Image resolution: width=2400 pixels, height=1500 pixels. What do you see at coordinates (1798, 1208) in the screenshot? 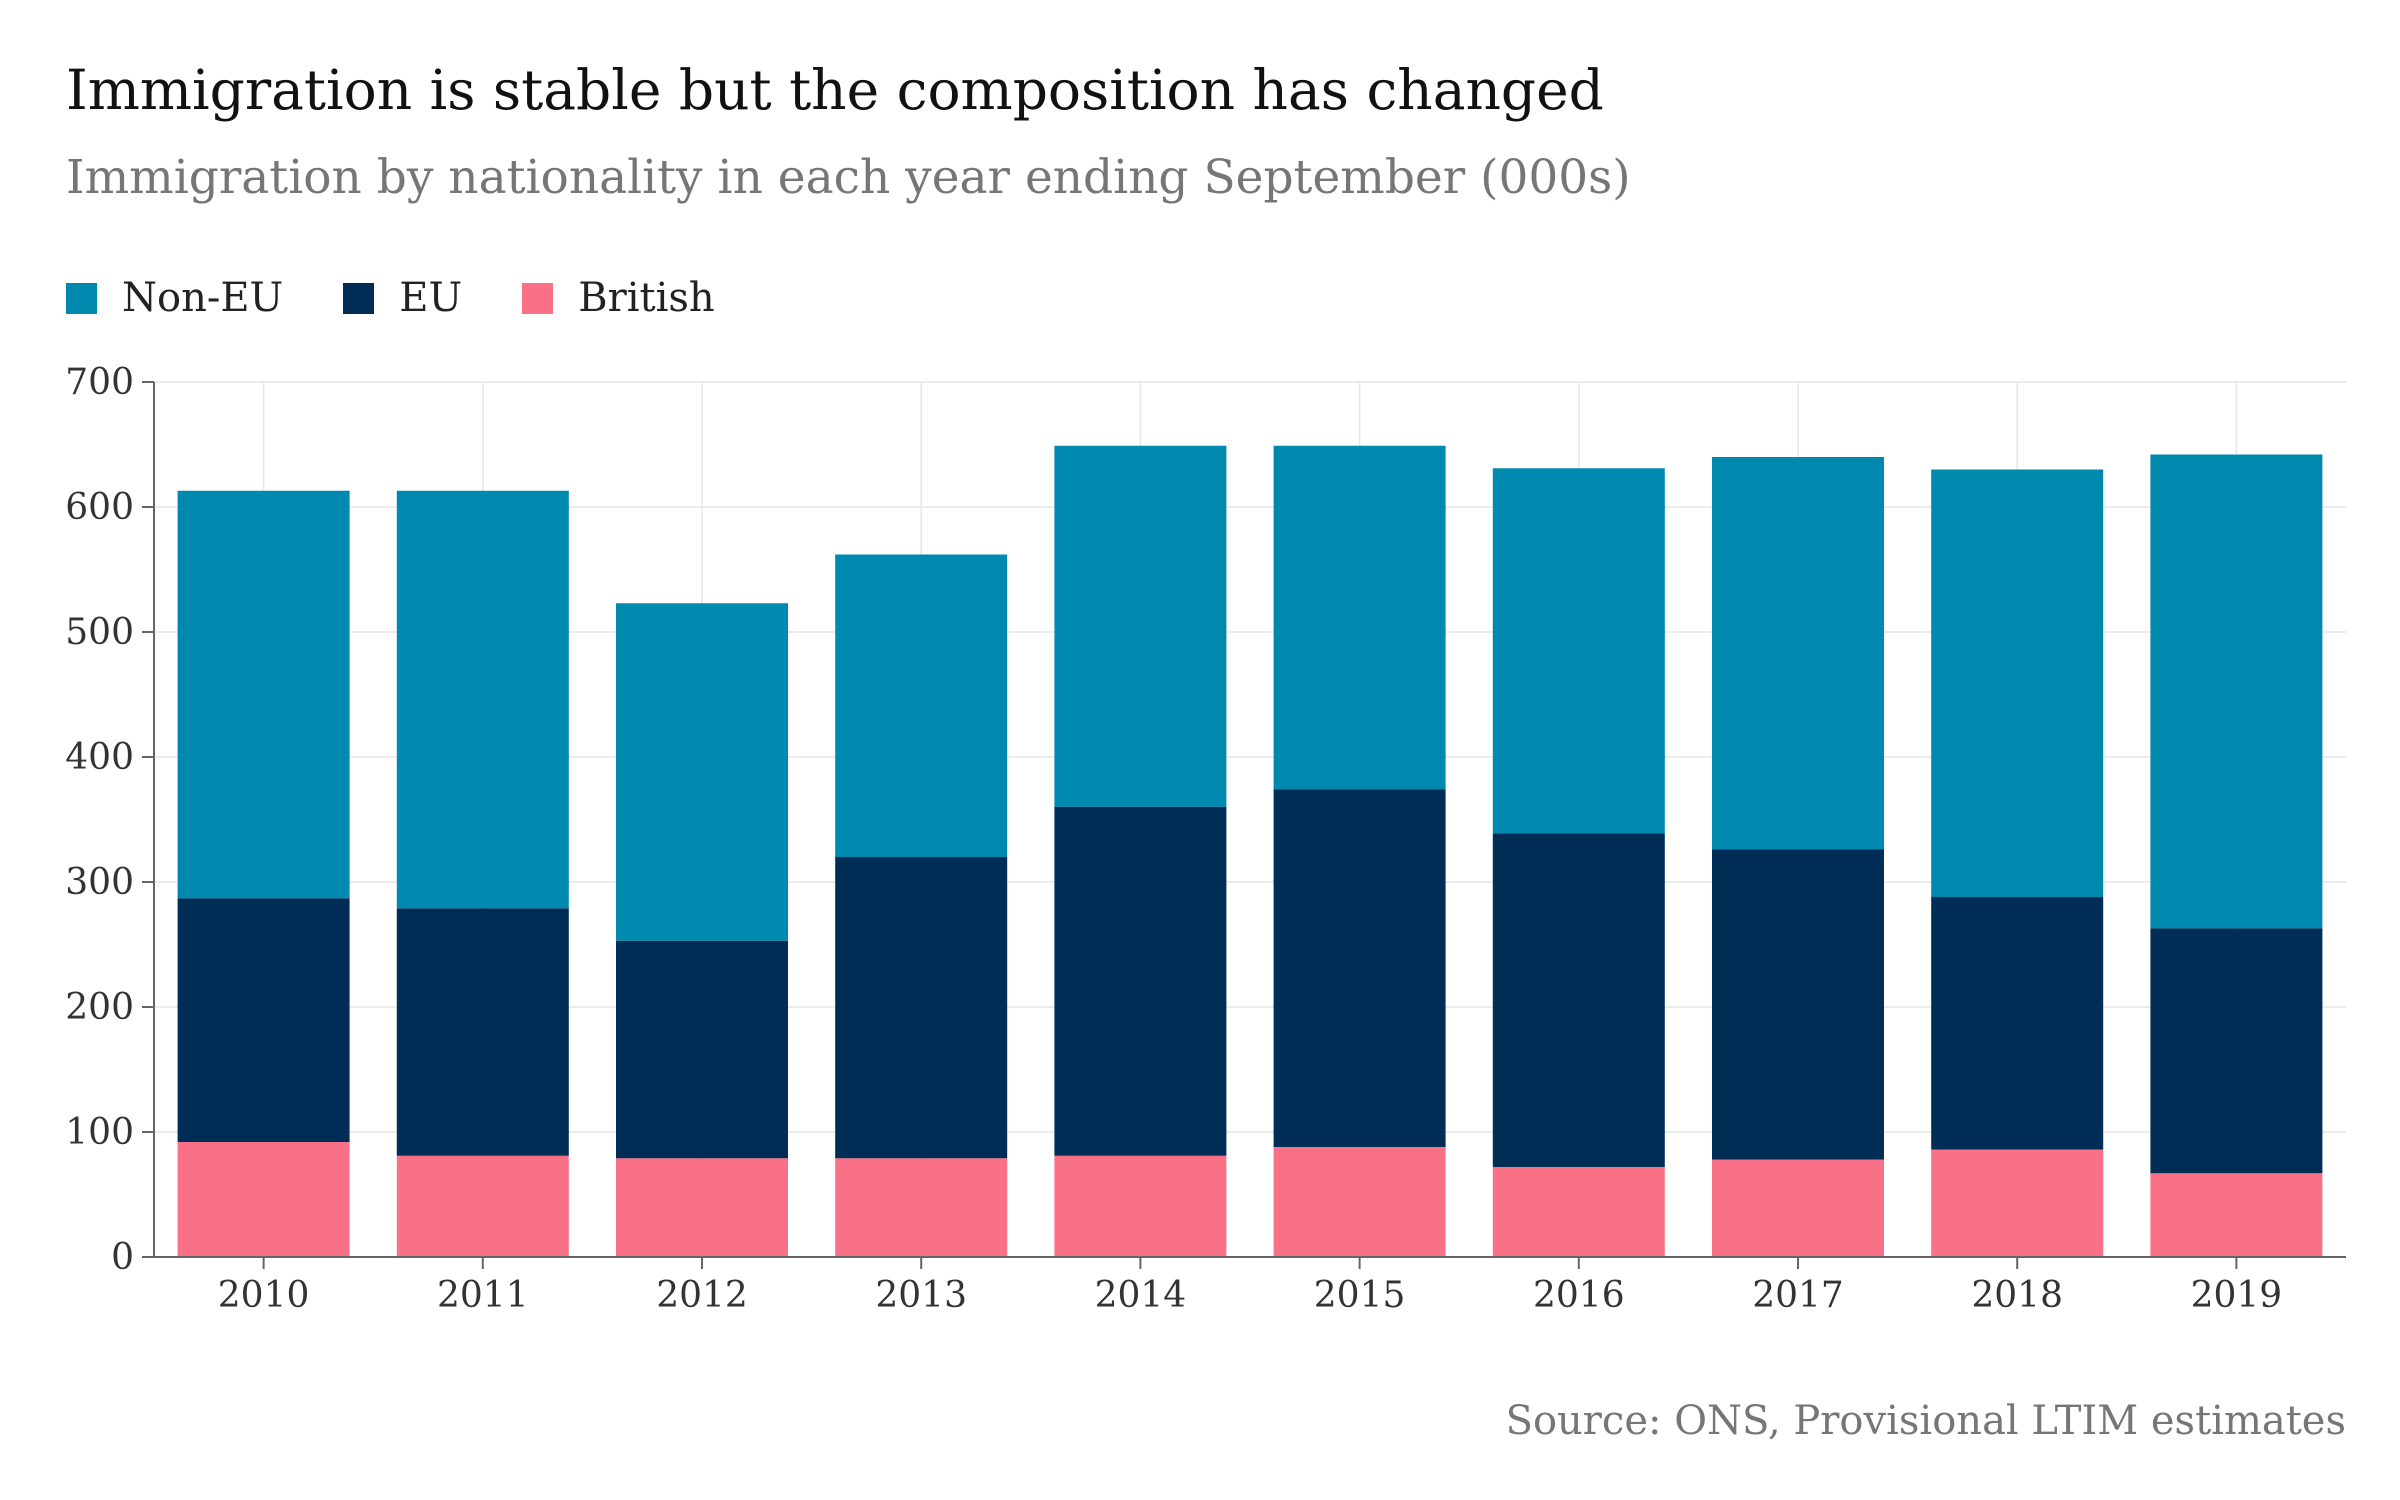
I see `bar-british-2017` at bounding box center [1798, 1208].